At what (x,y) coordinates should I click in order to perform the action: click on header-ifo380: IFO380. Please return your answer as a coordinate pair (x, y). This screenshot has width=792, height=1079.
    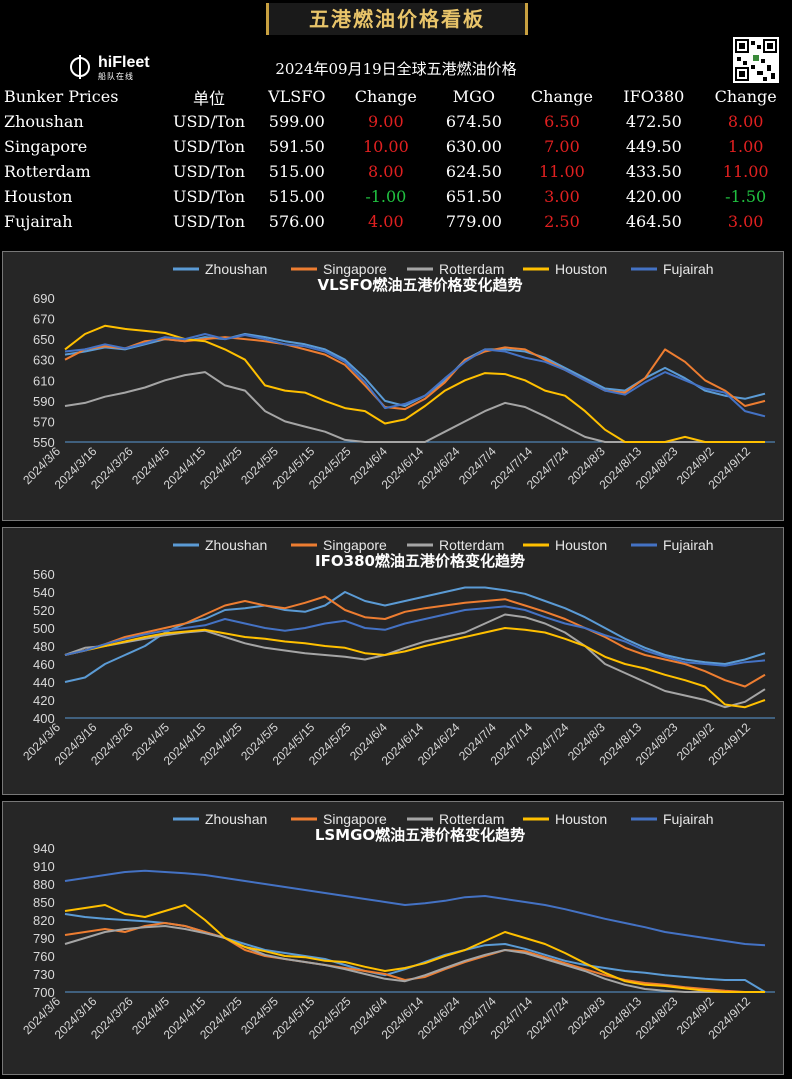
    Looking at the image, I should click on (654, 96).